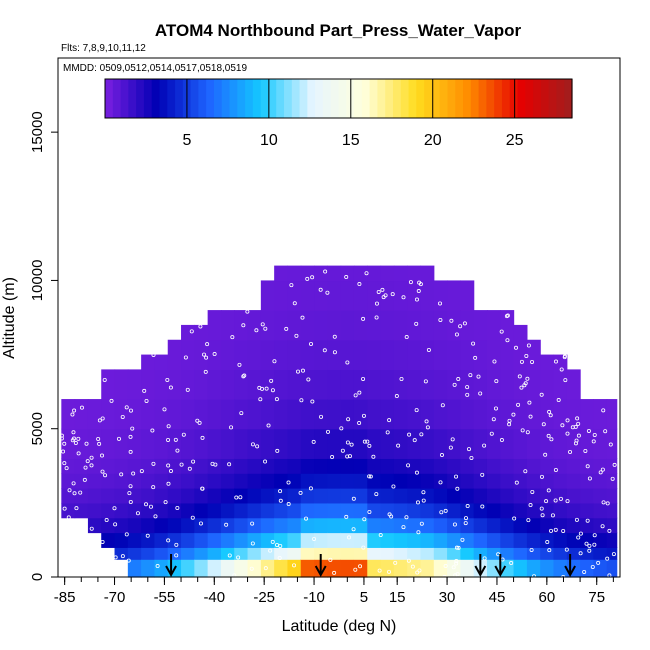 This screenshot has width=650, height=650. Describe the element at coordinates (546, 597) in the screenshot. I see `x-tick-label: 60` at that location.